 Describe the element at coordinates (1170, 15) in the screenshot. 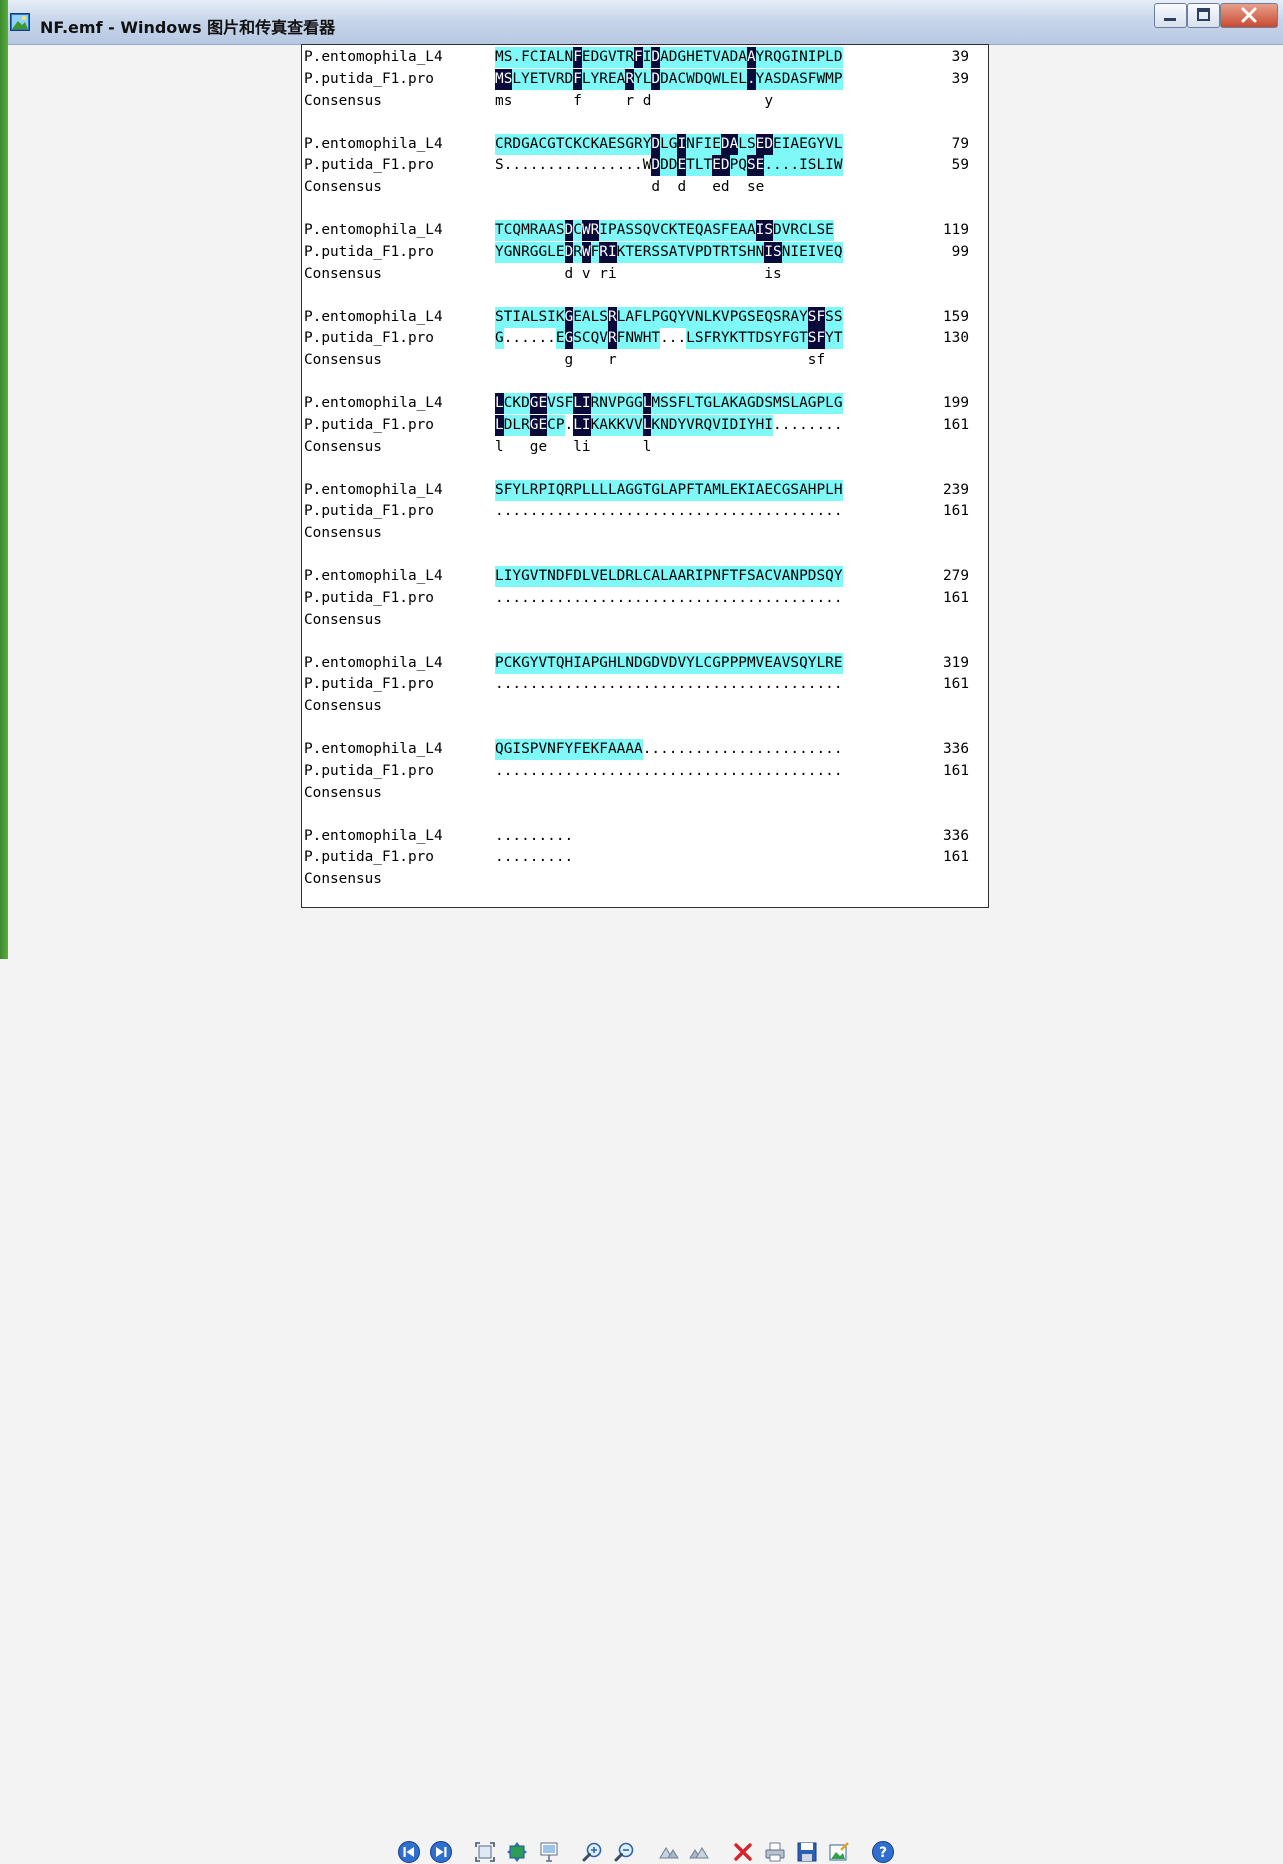

I see `minimize-button` at that location.